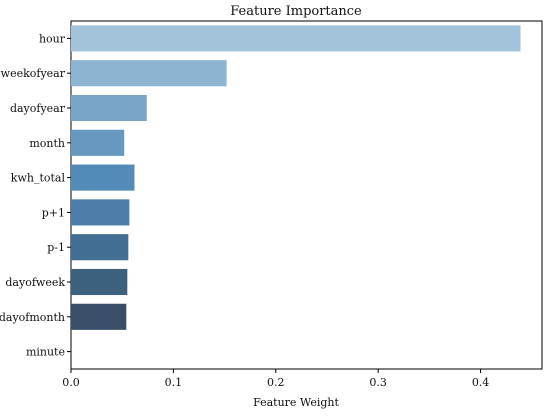 The image size is (550, 418). What do you see at coordinates (100, 212) in the screenshot?
I see `bar-p+1` at bounding box center [100, 212].